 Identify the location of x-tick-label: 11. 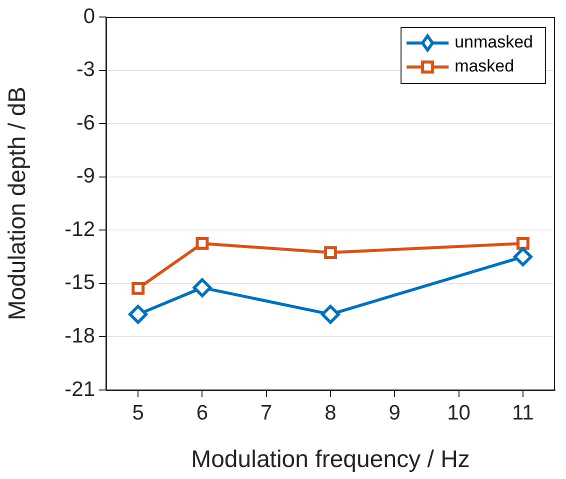
(523, 412).